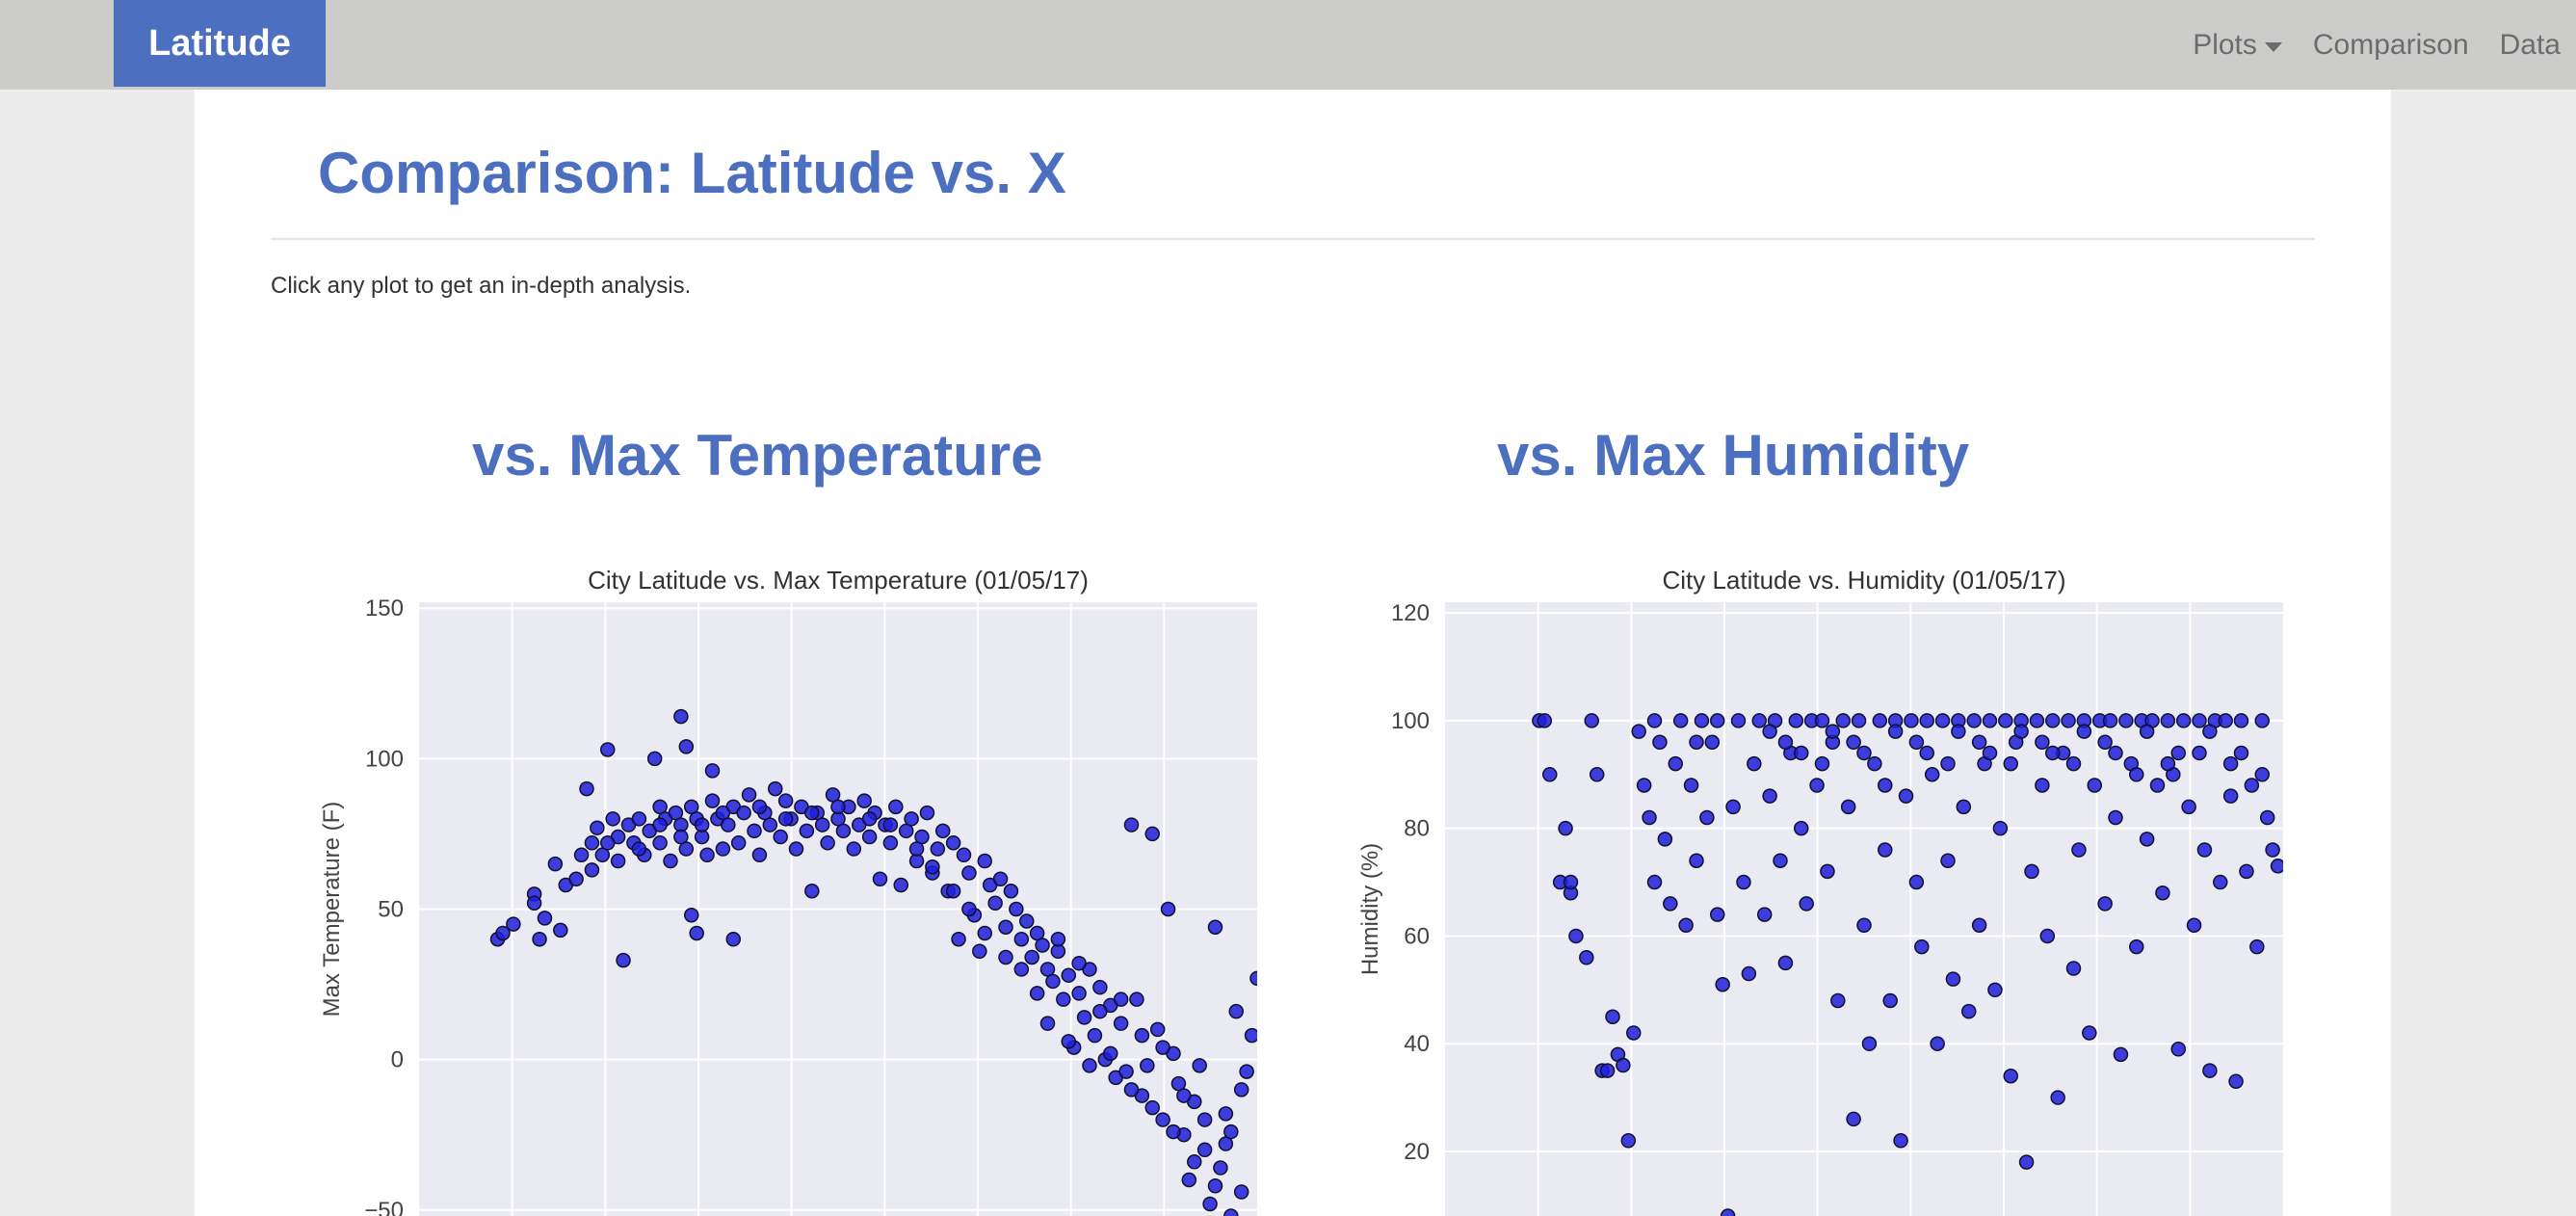 The height and width of the screenshot is (1216, 2576). Describe the element at coordinates (2391, 44) in the screenshot. I see `comparison-link: Comparison` at that location.